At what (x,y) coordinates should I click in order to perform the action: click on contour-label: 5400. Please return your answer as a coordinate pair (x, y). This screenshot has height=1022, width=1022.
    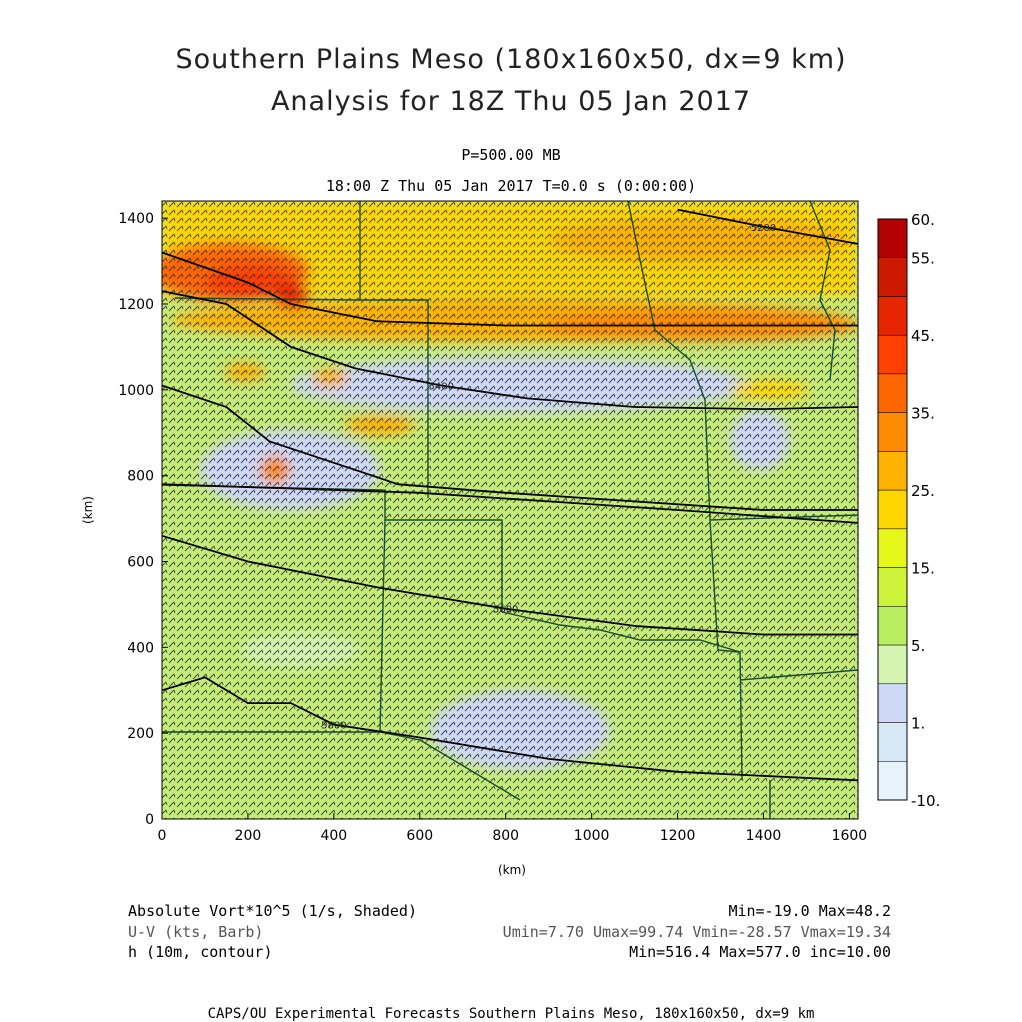
    Looking at the image, I should click on (441, 387).